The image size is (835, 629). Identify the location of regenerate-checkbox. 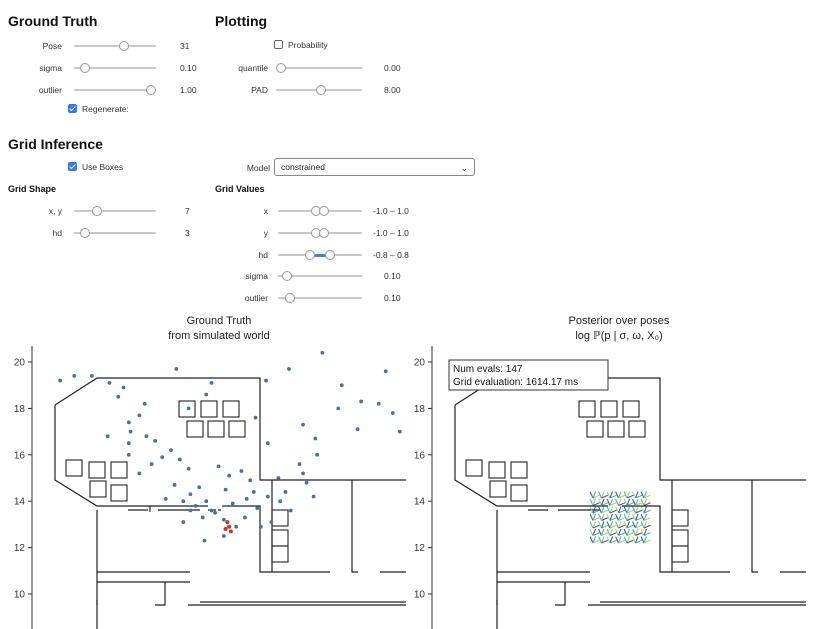
(72, 108).